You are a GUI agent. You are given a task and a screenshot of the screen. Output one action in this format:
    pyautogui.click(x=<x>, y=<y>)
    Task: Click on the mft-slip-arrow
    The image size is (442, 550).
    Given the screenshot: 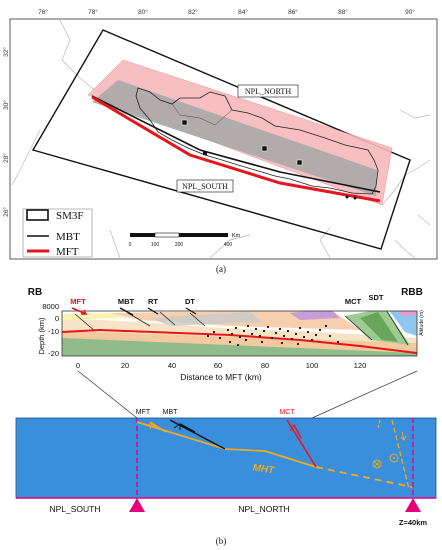 What is the action you would take?
    pyautogui.click(x=158, y=427)
    